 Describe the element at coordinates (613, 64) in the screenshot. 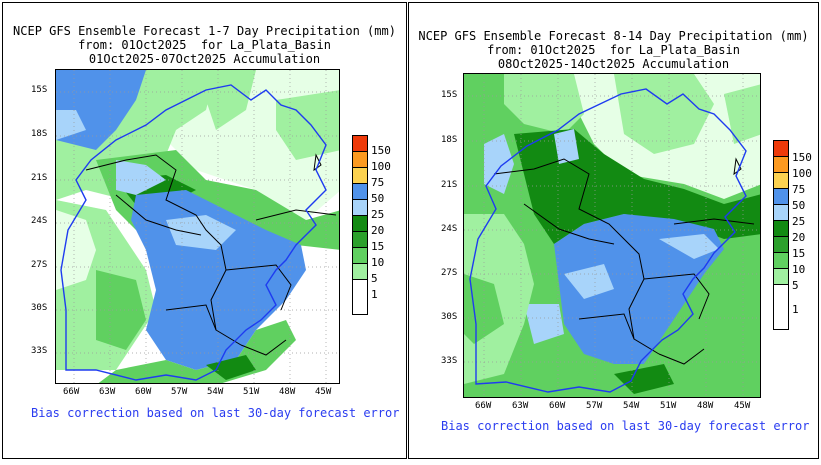

I see `panel-title-line3: 08Oct2025-14Oct2025 Accumulation` at that location.